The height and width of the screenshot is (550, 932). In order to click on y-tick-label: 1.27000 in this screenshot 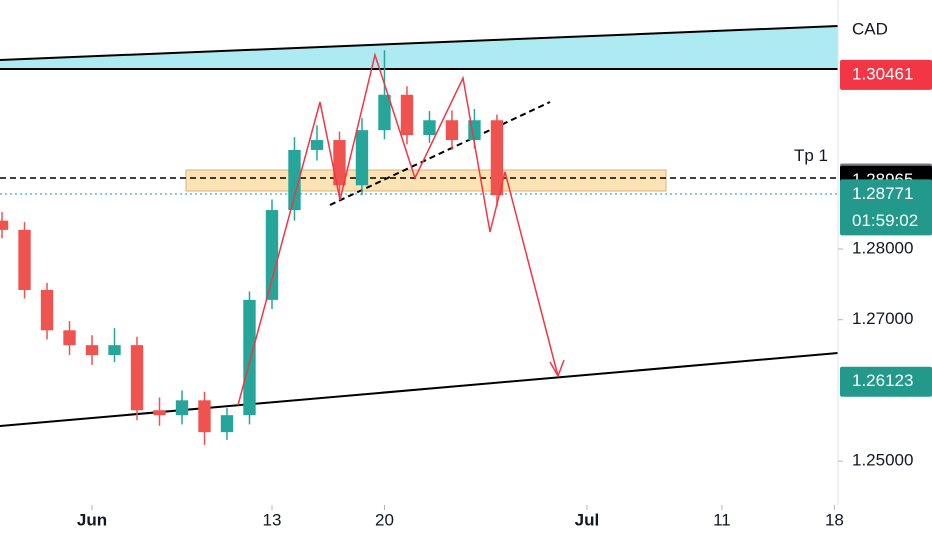, I will do `click(882, 318)`.